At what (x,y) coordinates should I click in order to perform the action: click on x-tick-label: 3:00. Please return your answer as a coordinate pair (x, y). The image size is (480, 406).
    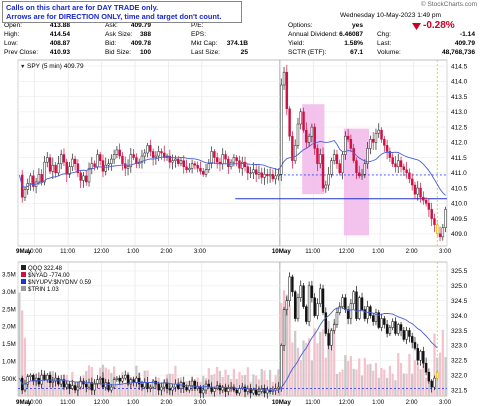
    Looking at the image, I should click on (445, 251).